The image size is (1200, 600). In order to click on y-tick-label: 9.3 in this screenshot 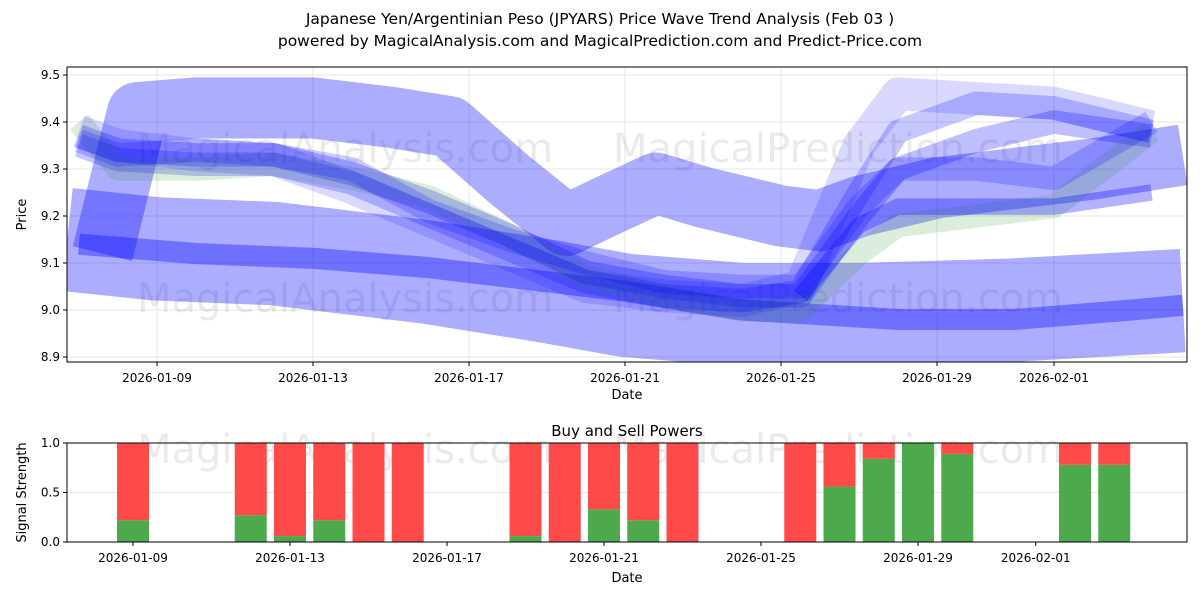, I will do `click(50, 169)`.